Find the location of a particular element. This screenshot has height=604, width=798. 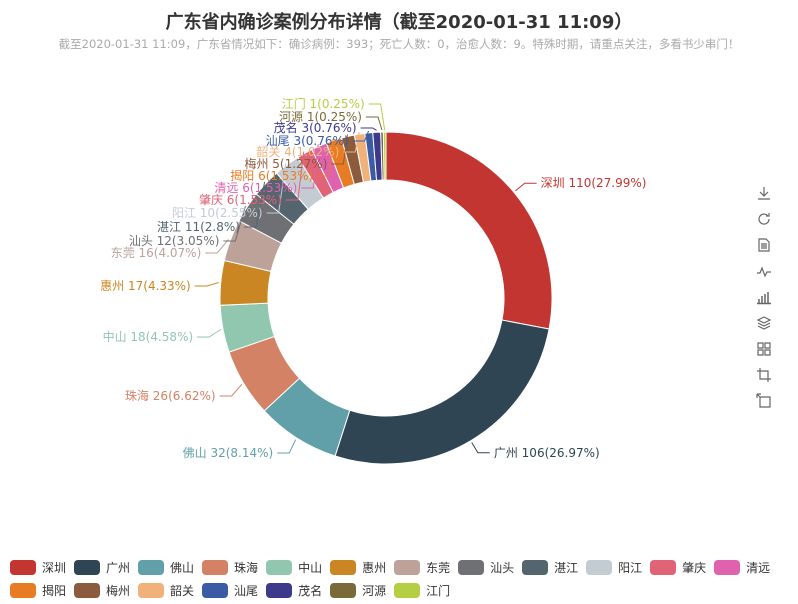

legend-item-河源: 河源 is located at coordinates (358, 590).